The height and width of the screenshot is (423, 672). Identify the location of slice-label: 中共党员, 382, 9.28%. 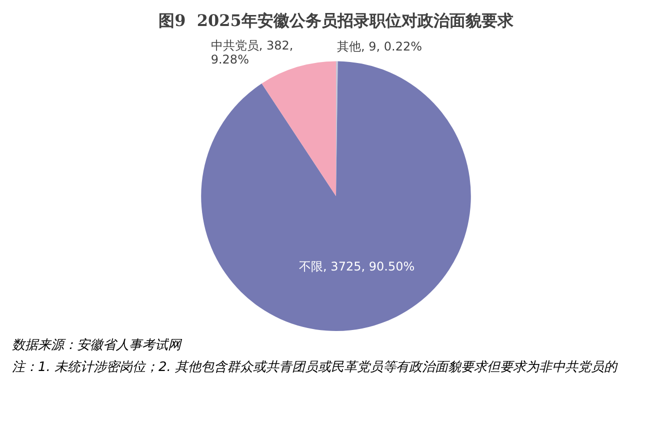
(252, 52).